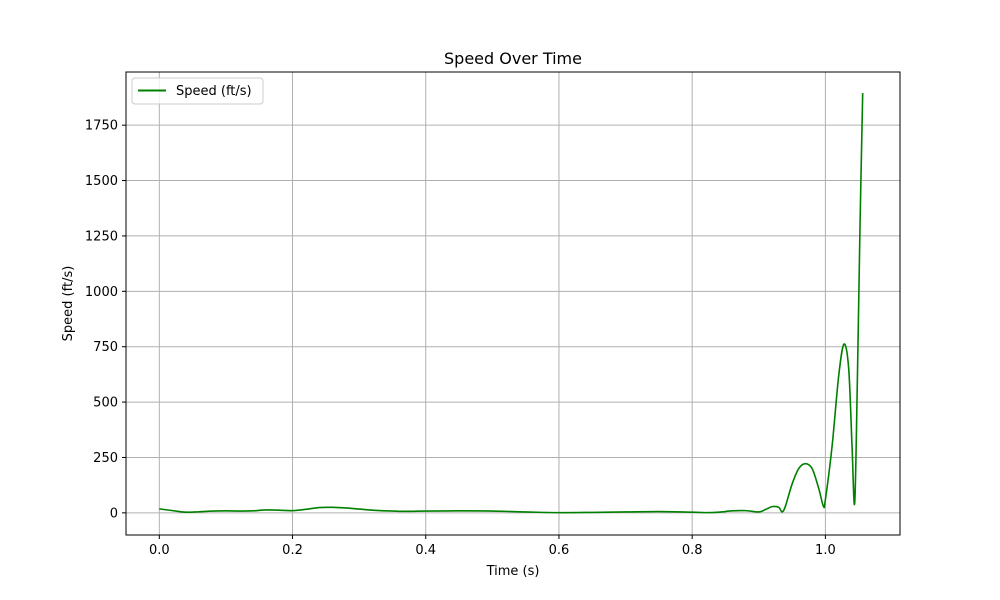  Describe the element at coordinates (513, 571) in the screenshot. I see `x-axis-label: Time (s)` at that location.